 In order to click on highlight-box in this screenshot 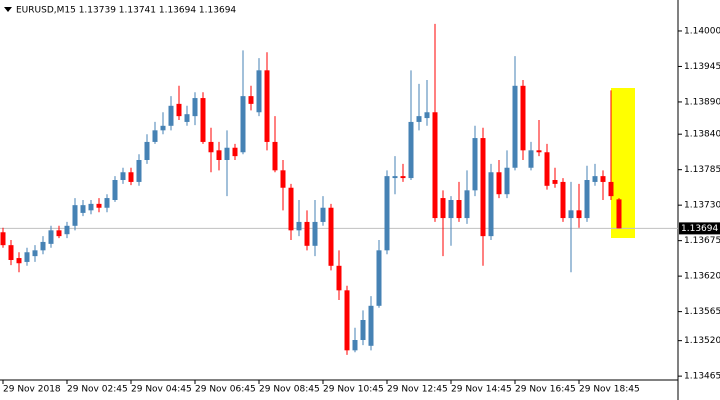, I will do `click(623, 163)`.